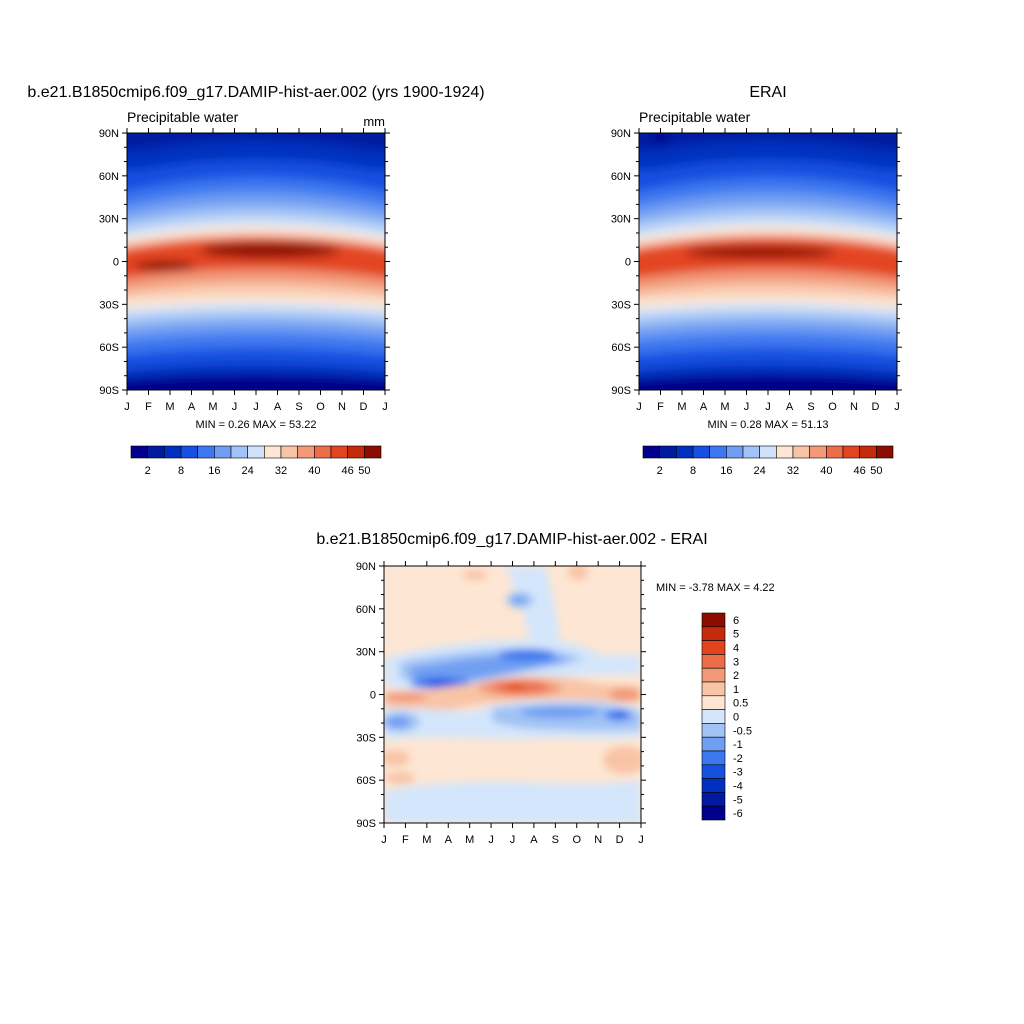 This screenshot has height=1024, width=1024. What do you see at coordinates (366, 781) in the screenshot?
I see `panel-diff-lat-label: 60S` at bounding box center [366, 781].